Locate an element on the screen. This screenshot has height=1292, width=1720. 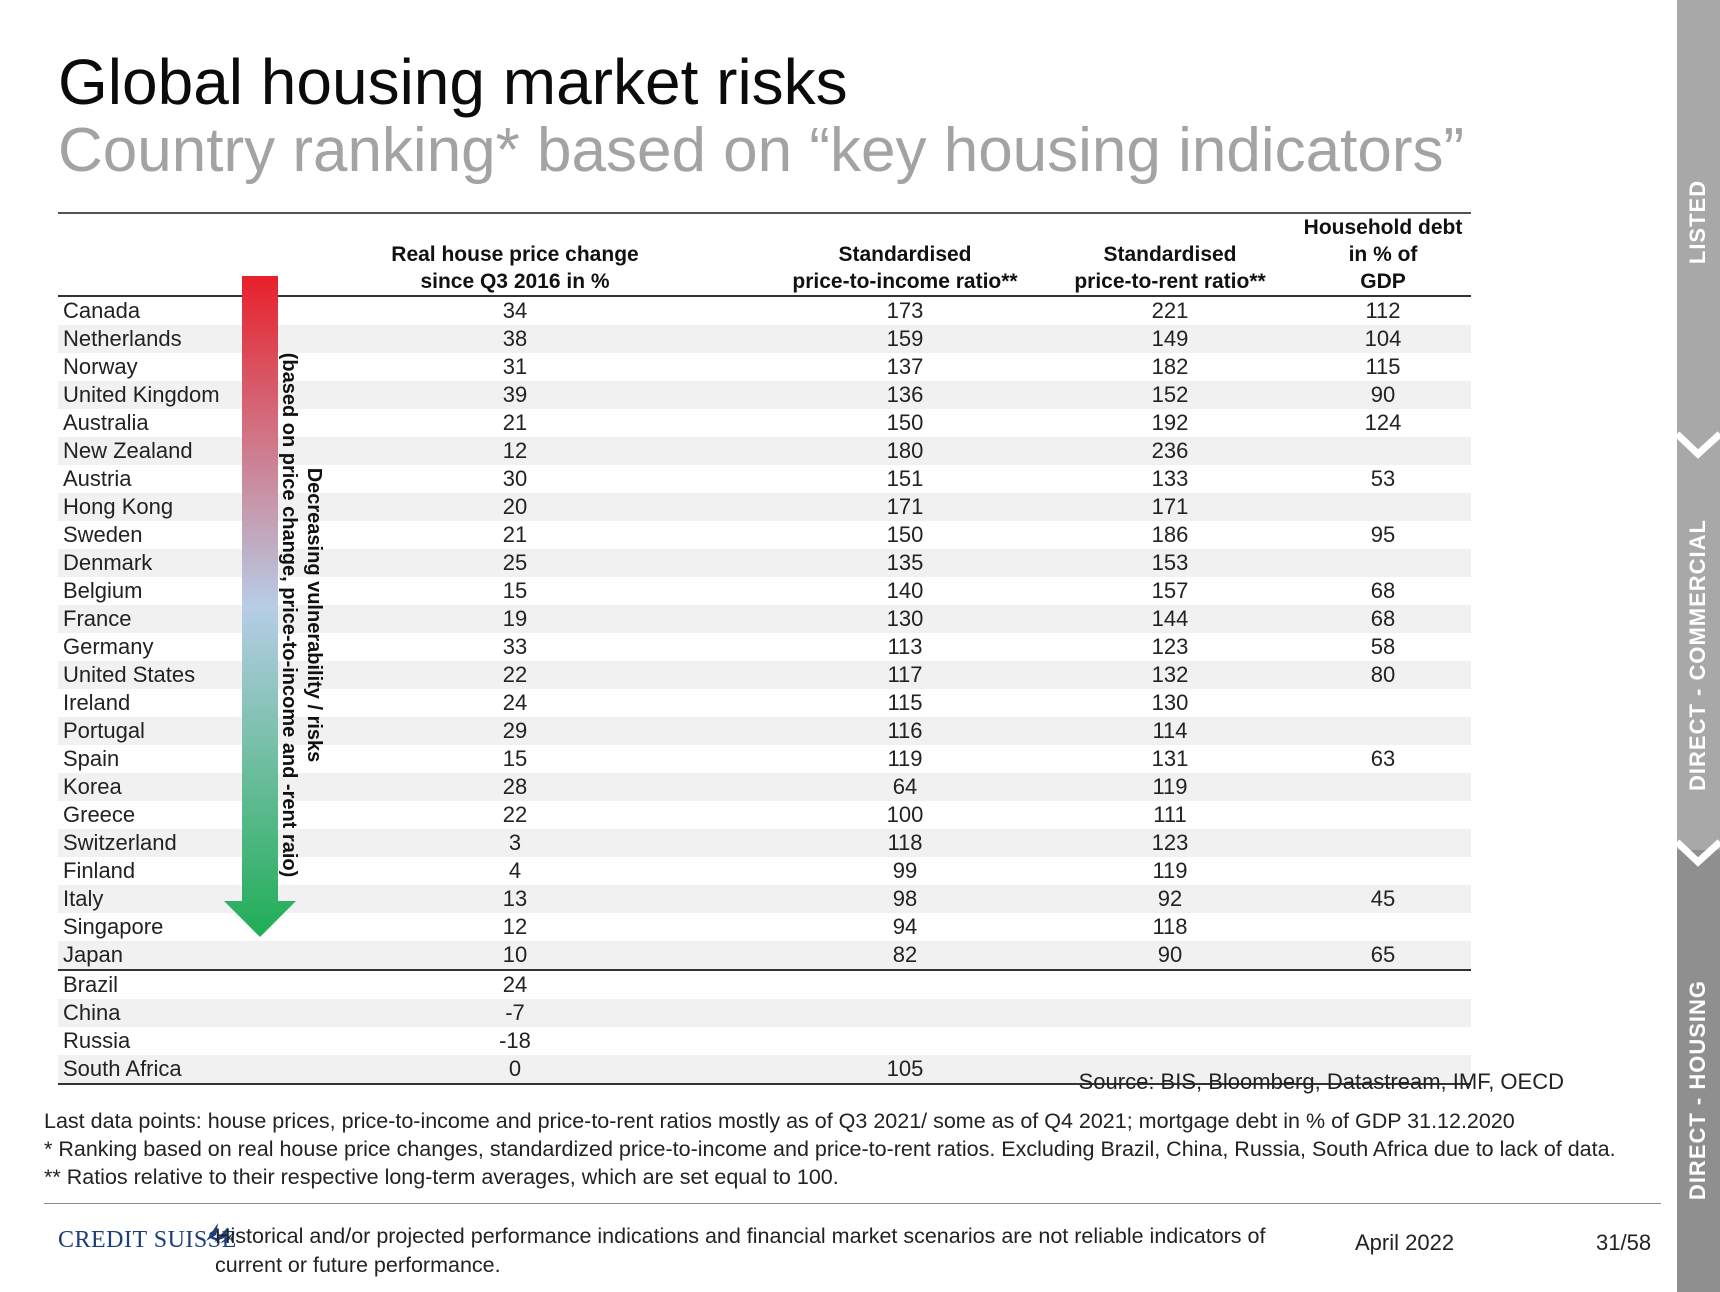
table-cell-country: Australia is located at coordinates (106, 422).